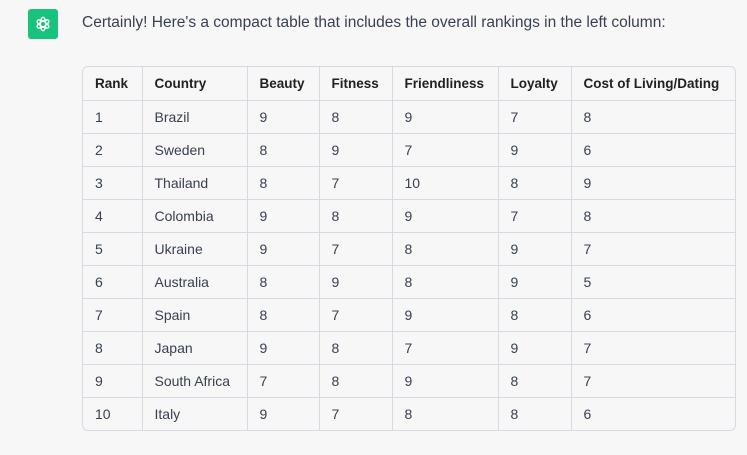  I want to click on table-cell: South Africa, so click(195, 381).